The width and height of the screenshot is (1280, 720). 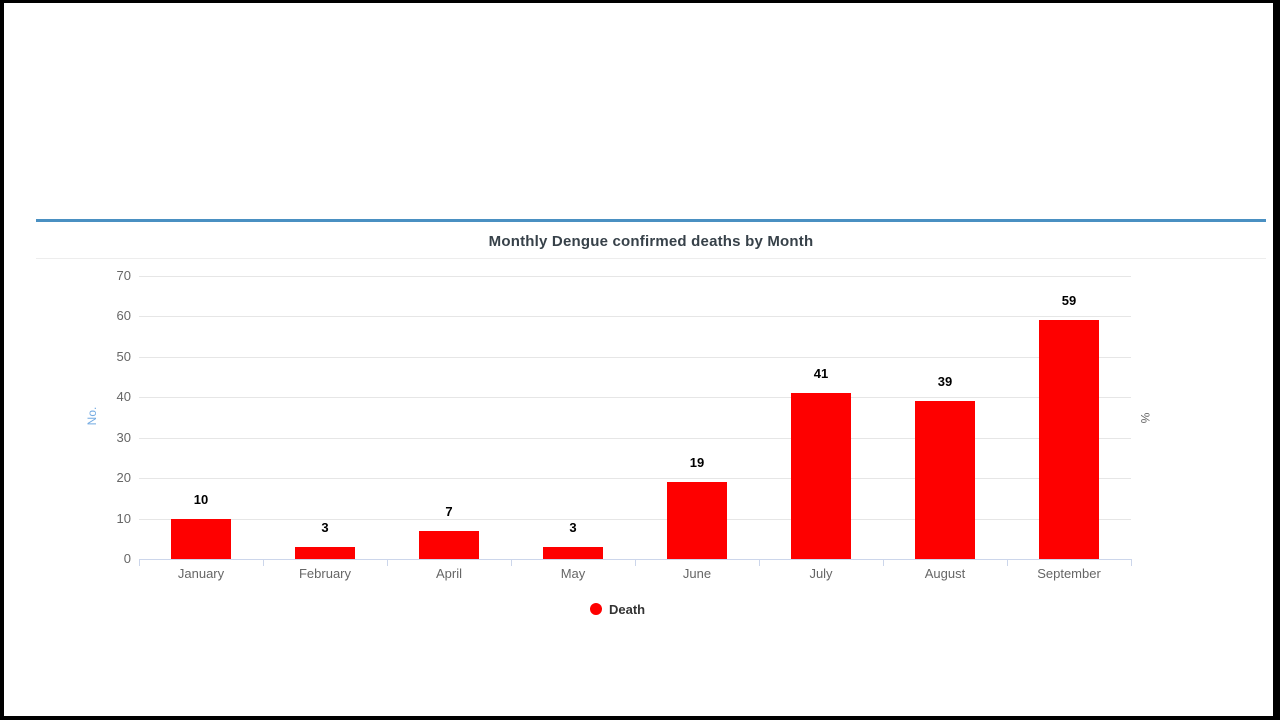 What do you see at coordinates (325, 573) in the screenshot?
I see `x-axis-label: February` at bounding box center [325, 573].